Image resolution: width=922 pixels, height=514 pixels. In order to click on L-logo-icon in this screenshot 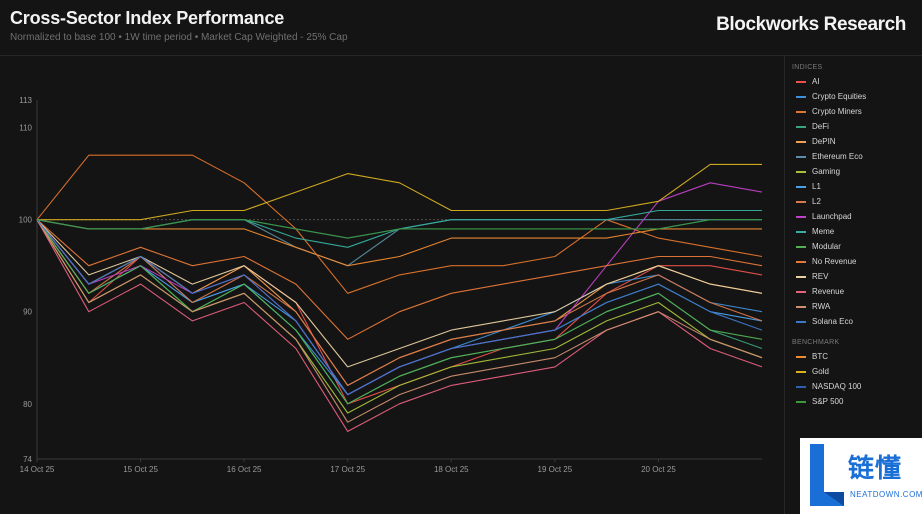, I will do `click(827, 475)`.